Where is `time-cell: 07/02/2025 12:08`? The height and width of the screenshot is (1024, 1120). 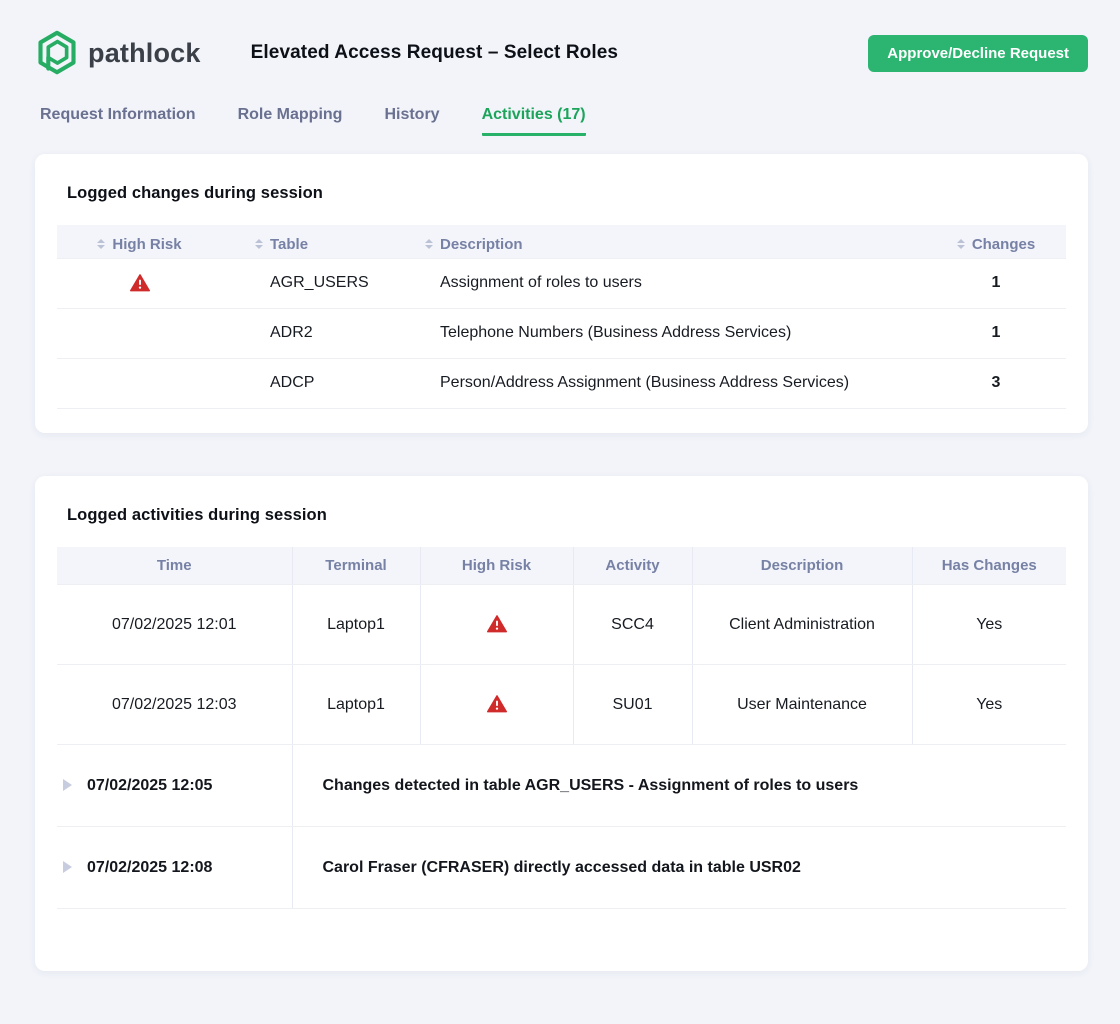 time-cell: 07/02/2025 12:08 is located at coordinates (175, 867).